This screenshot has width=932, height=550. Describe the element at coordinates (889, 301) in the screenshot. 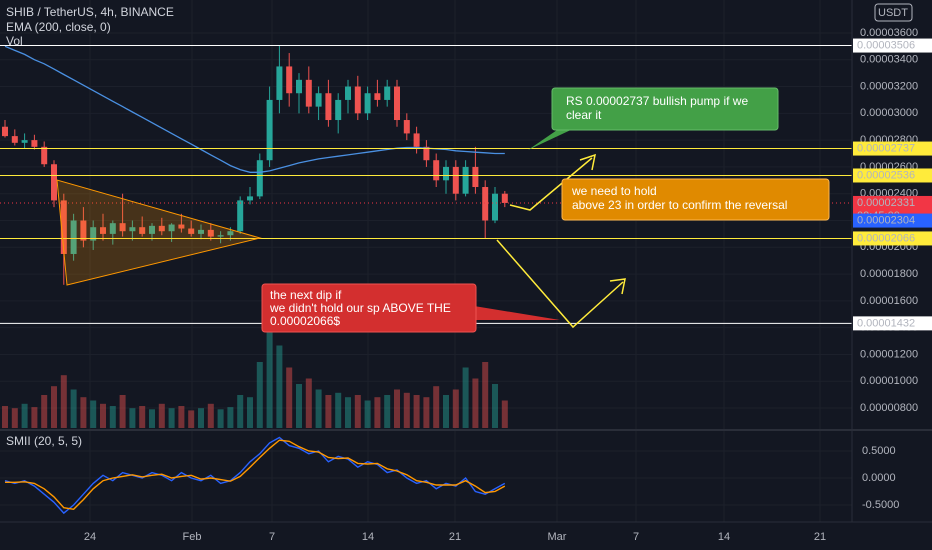

I see `y-tick-label: 0.00001600` at that location.